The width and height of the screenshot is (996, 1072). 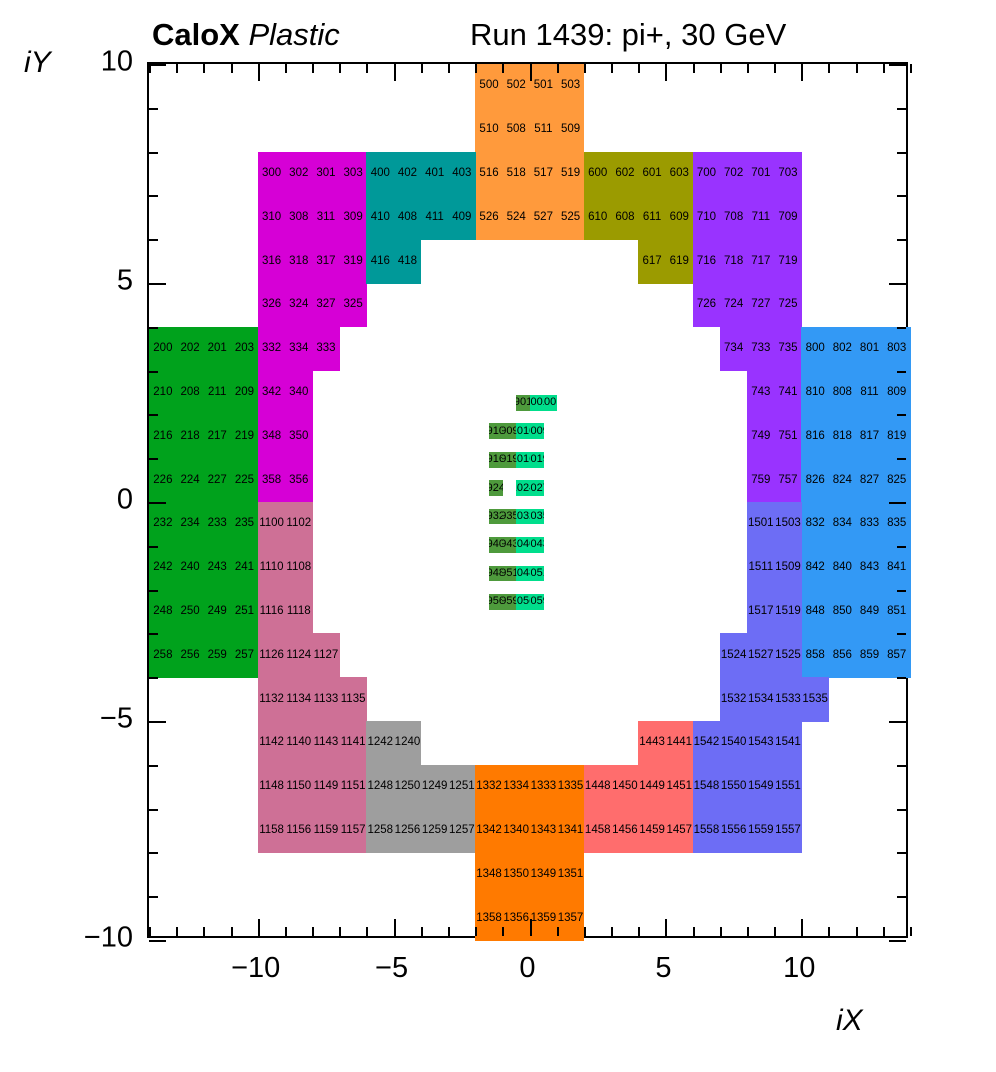 I want to click on channel-cell: 219, so click(x=244, y=436).